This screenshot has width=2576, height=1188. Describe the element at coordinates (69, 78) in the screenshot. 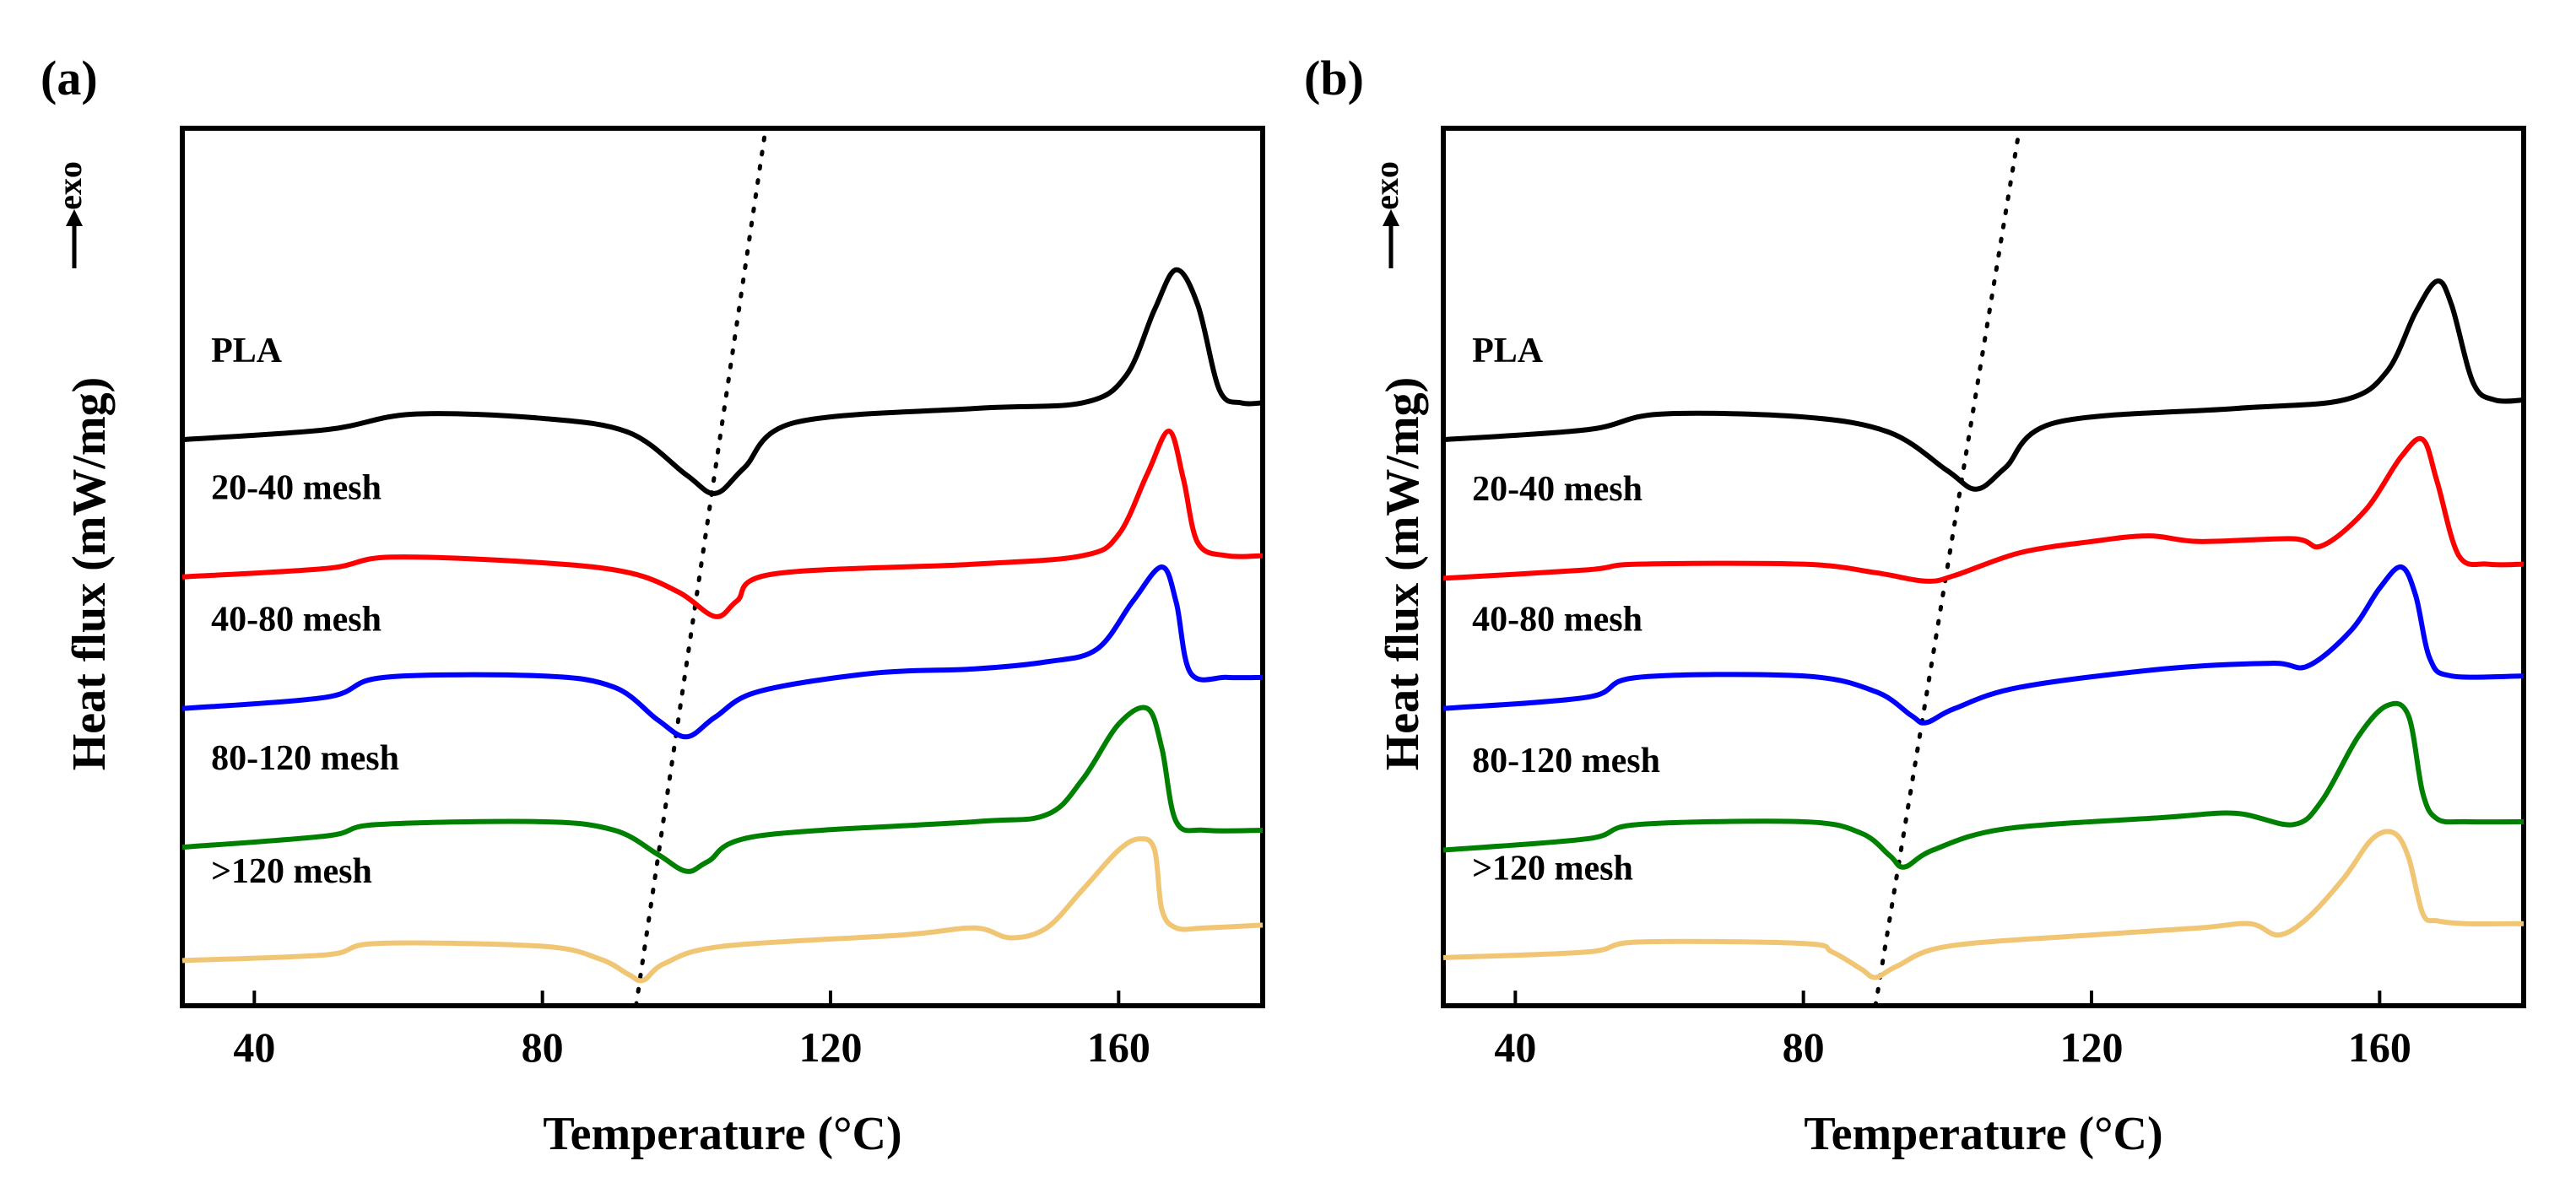

I see `panel-a-label: (a)` at that location.